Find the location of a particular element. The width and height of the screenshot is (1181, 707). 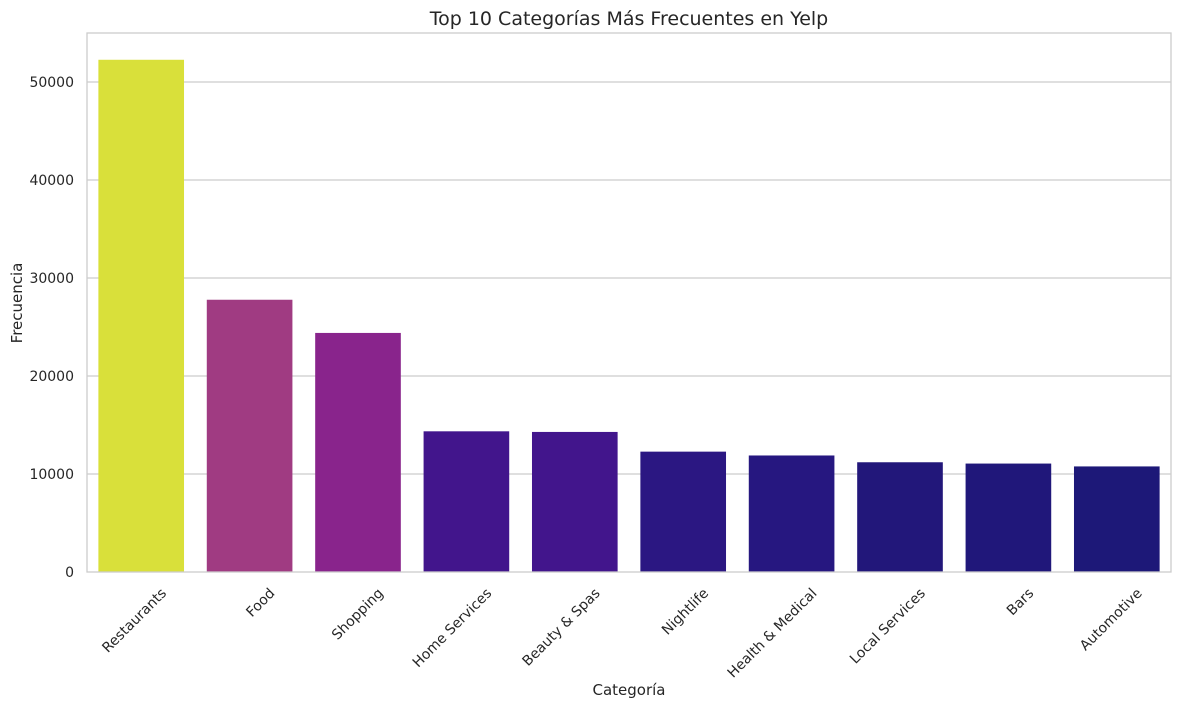

bar-home-services is located at coordinates (466, 501).